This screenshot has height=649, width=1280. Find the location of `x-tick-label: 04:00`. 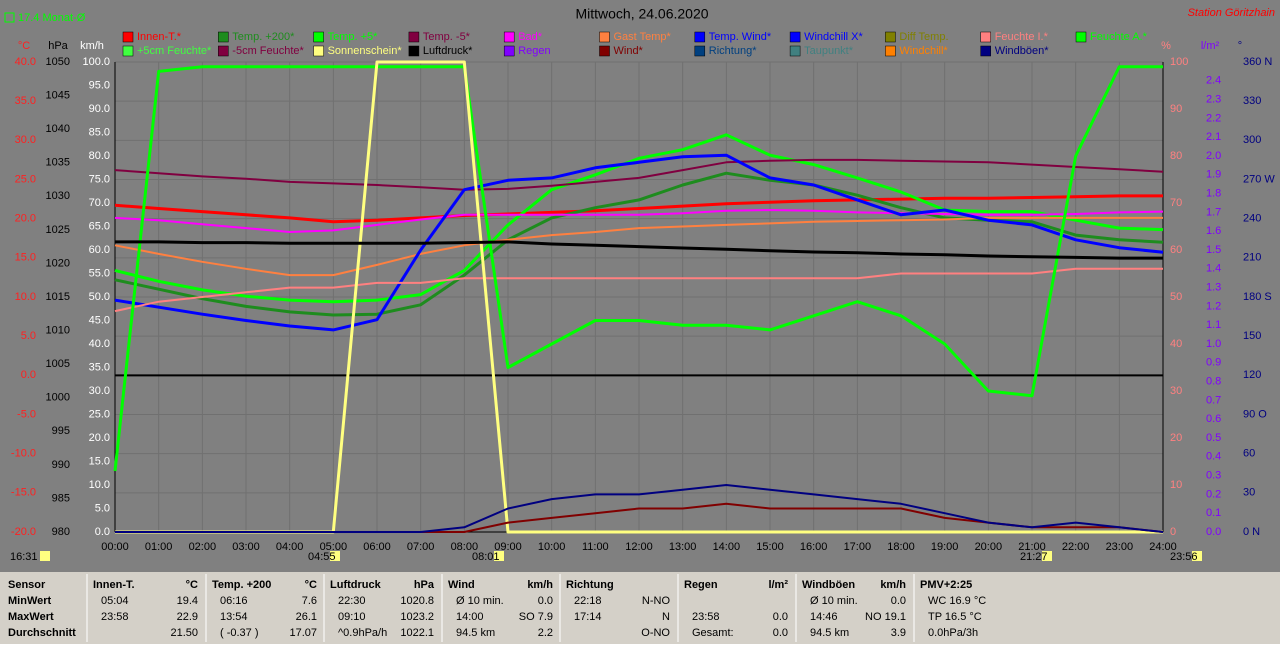

x-tick-label: 04:00 is located at coordinates (290, 547).